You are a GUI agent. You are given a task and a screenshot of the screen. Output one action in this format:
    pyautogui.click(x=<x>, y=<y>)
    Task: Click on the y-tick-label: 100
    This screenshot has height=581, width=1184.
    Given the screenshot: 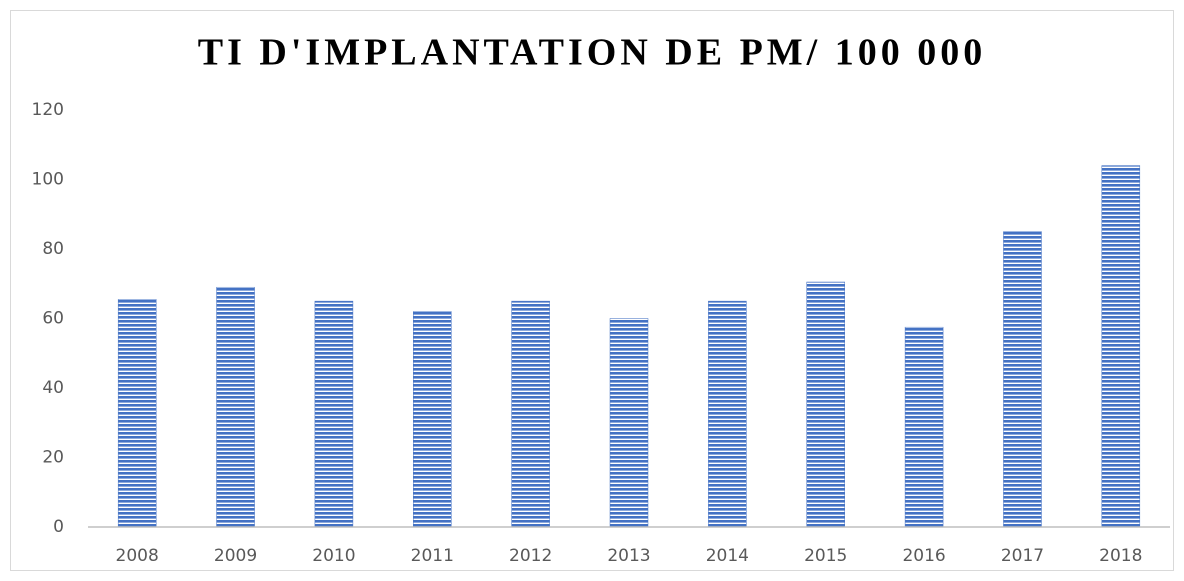 What is the action you would take?
    pyautogui.click(x=48, y=180)
    